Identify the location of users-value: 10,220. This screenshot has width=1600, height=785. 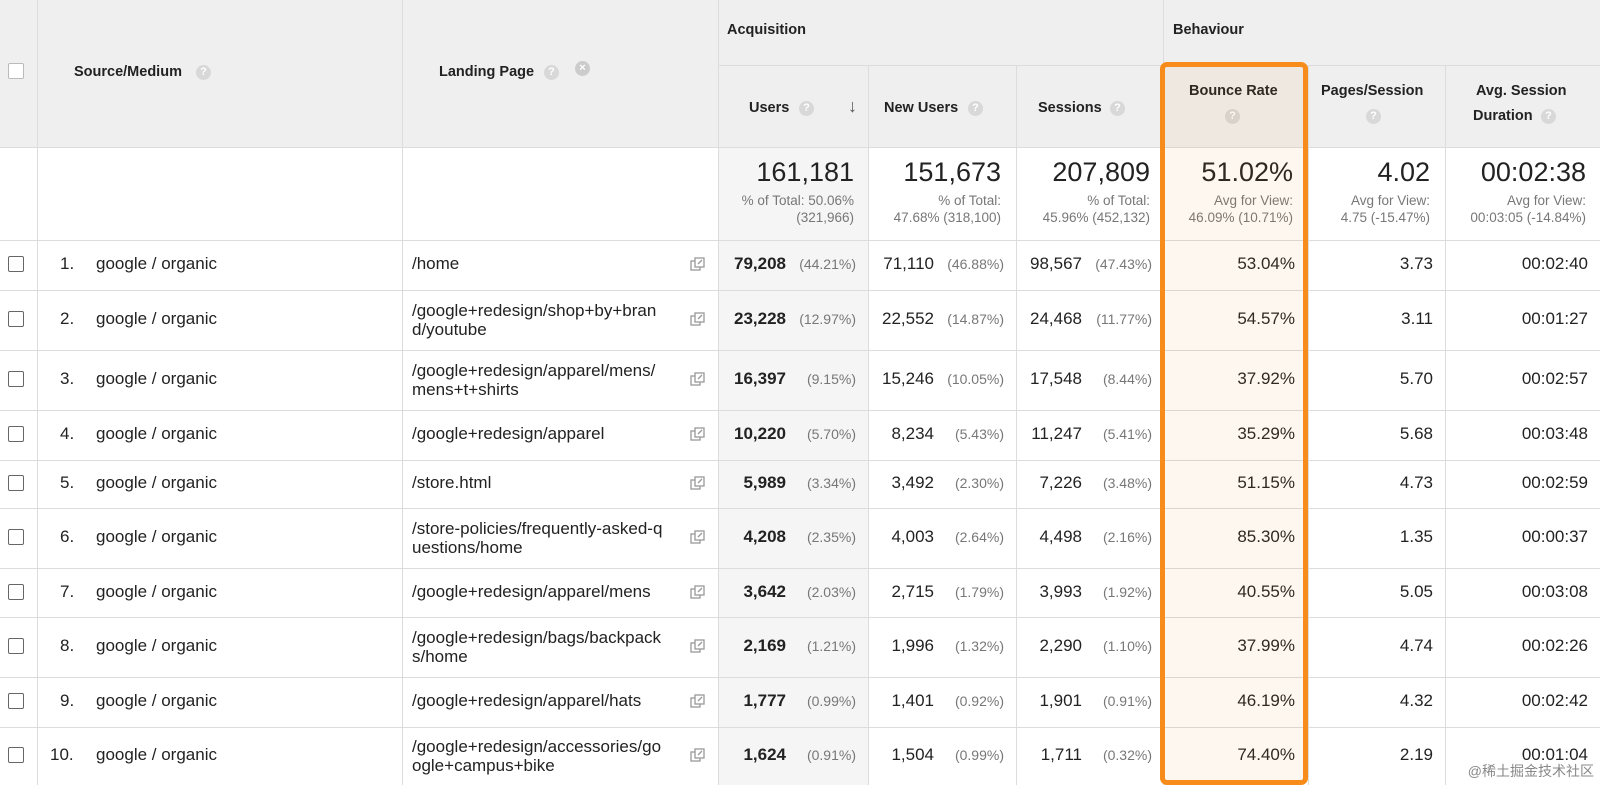
(760, 433).